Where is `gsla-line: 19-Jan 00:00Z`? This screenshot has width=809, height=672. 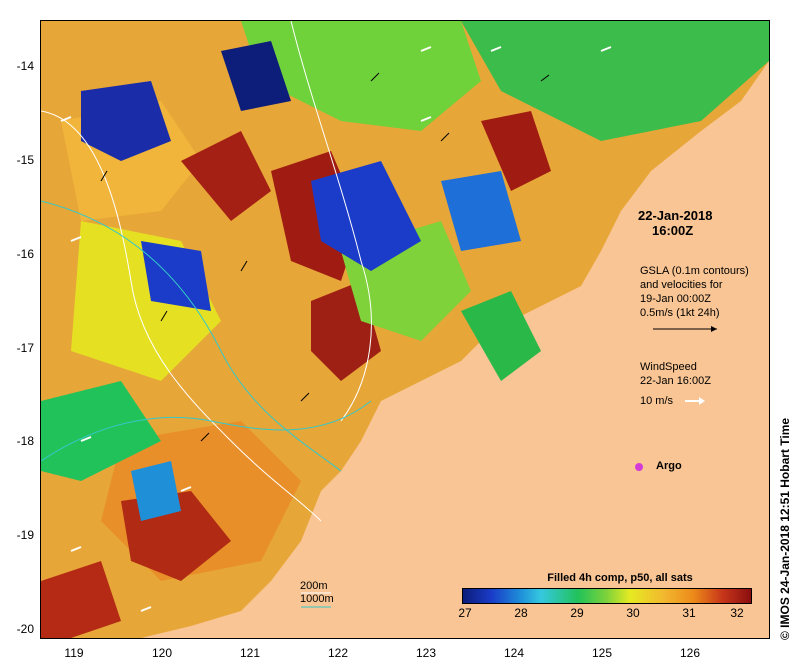
gsla-line: 19-Jan 00:00Z is located at coordinates (675, 299).